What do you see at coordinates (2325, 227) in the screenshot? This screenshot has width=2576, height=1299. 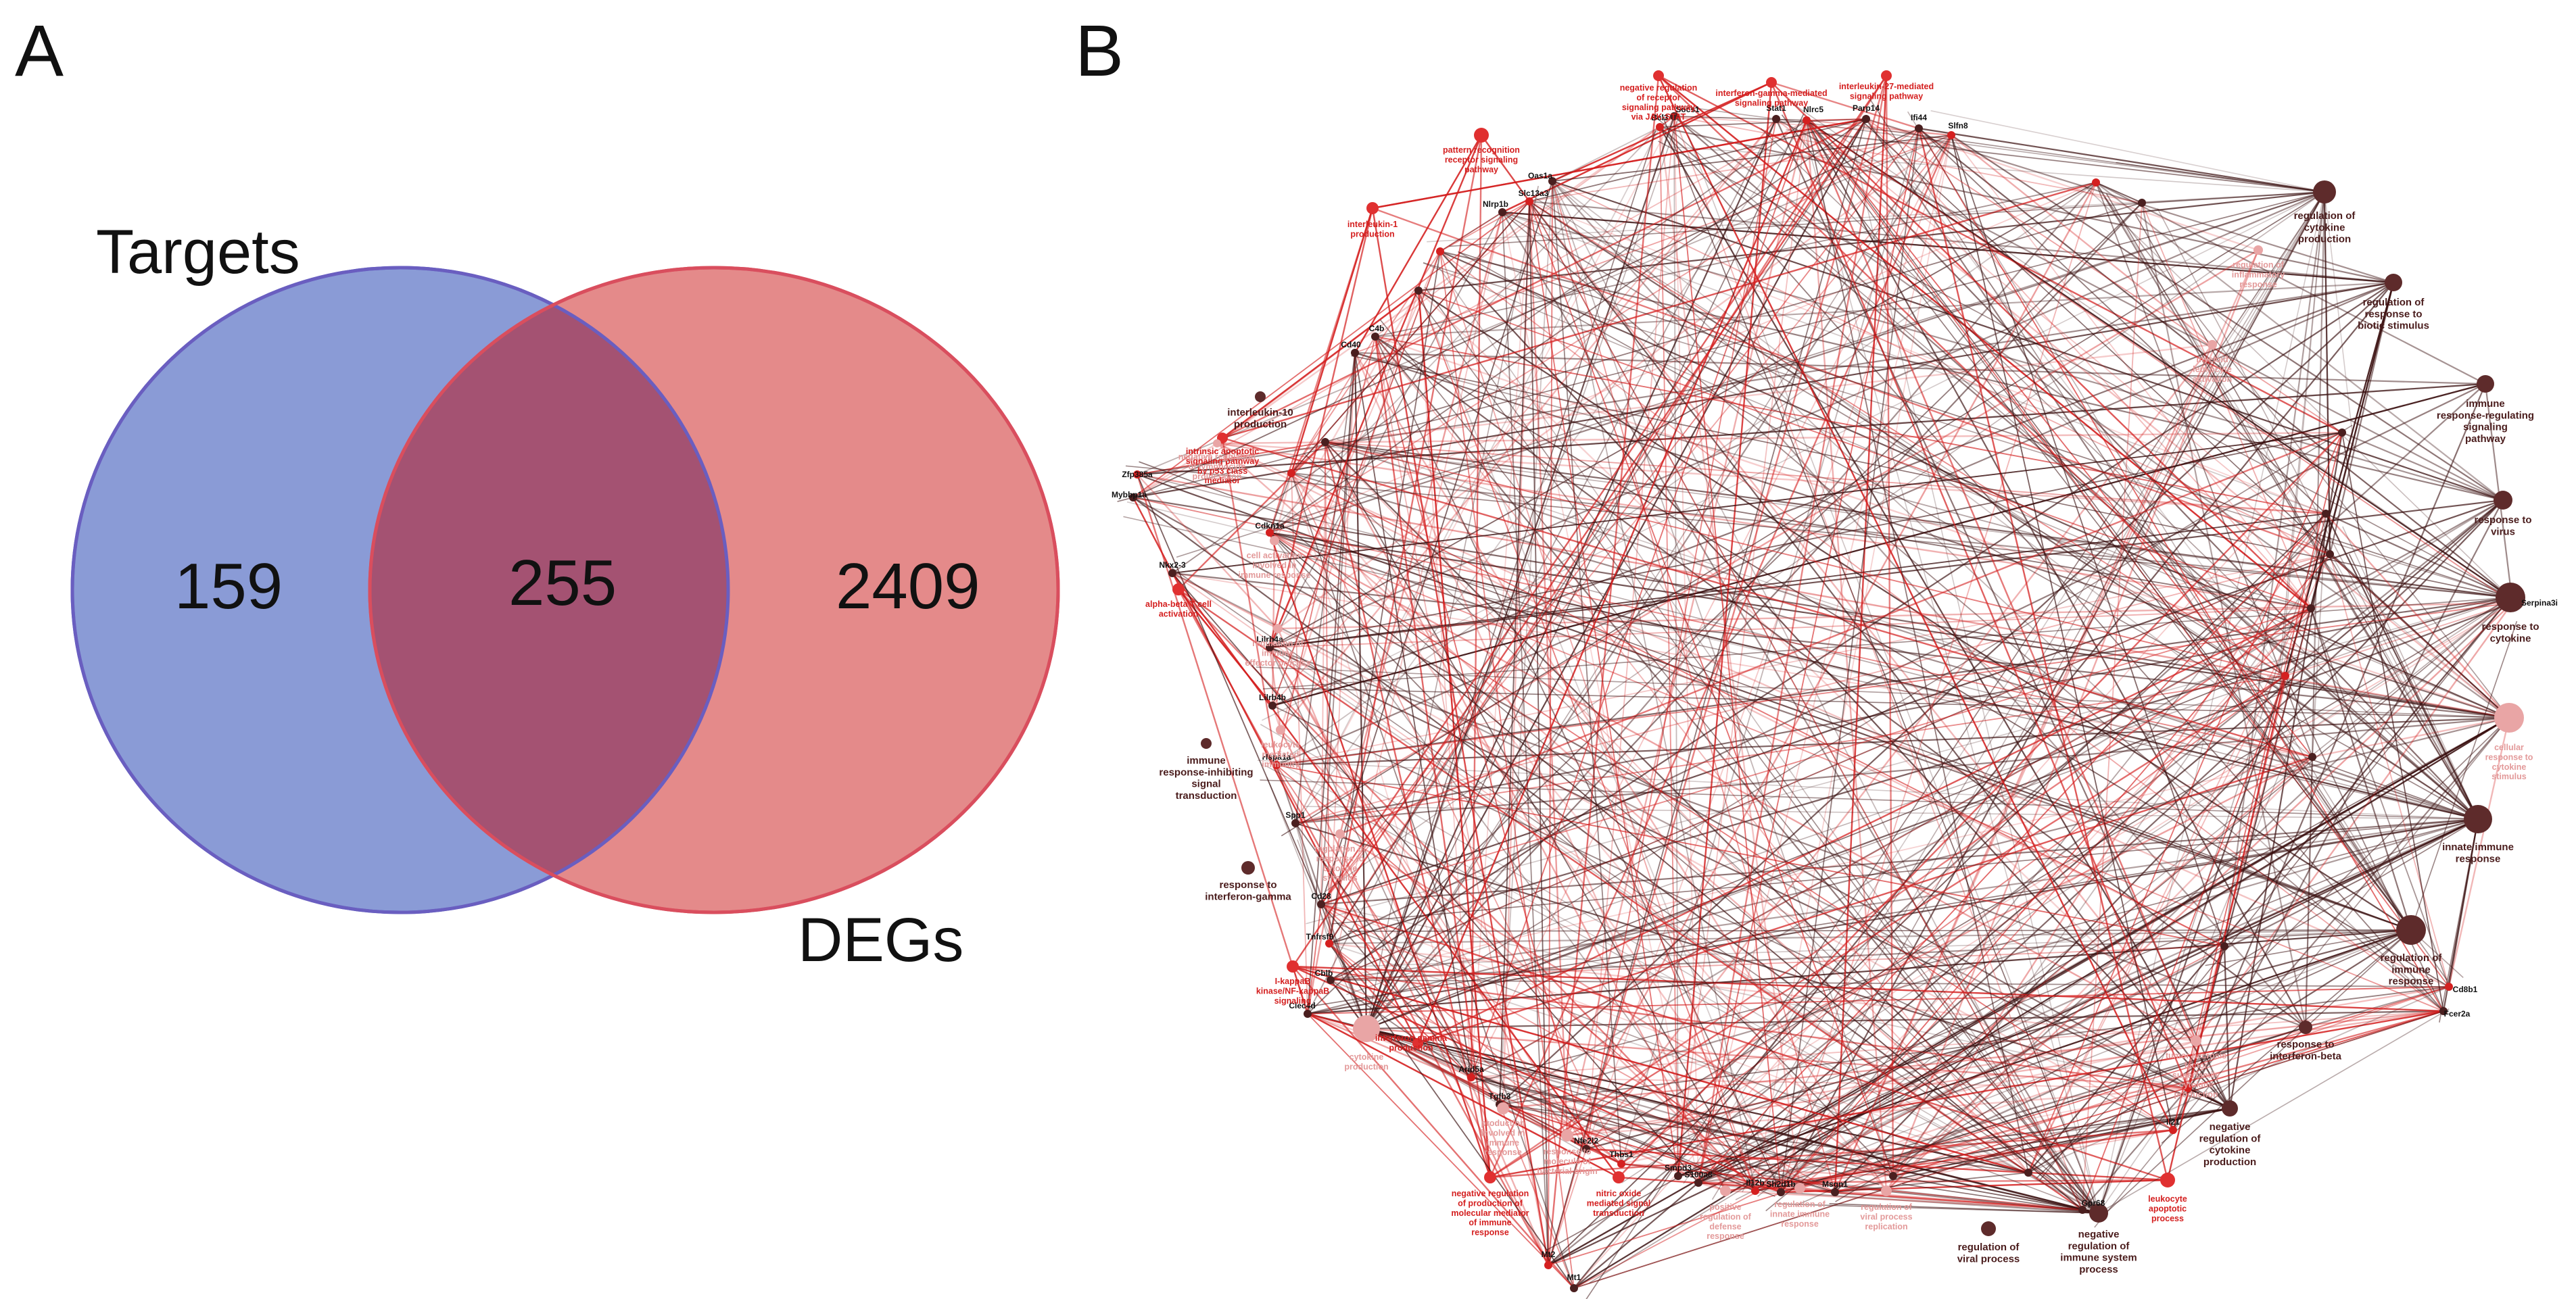 I see `term-label-t-reg-cyt-prod: regulation of cytokine production` at bounding box center [2325, 227].